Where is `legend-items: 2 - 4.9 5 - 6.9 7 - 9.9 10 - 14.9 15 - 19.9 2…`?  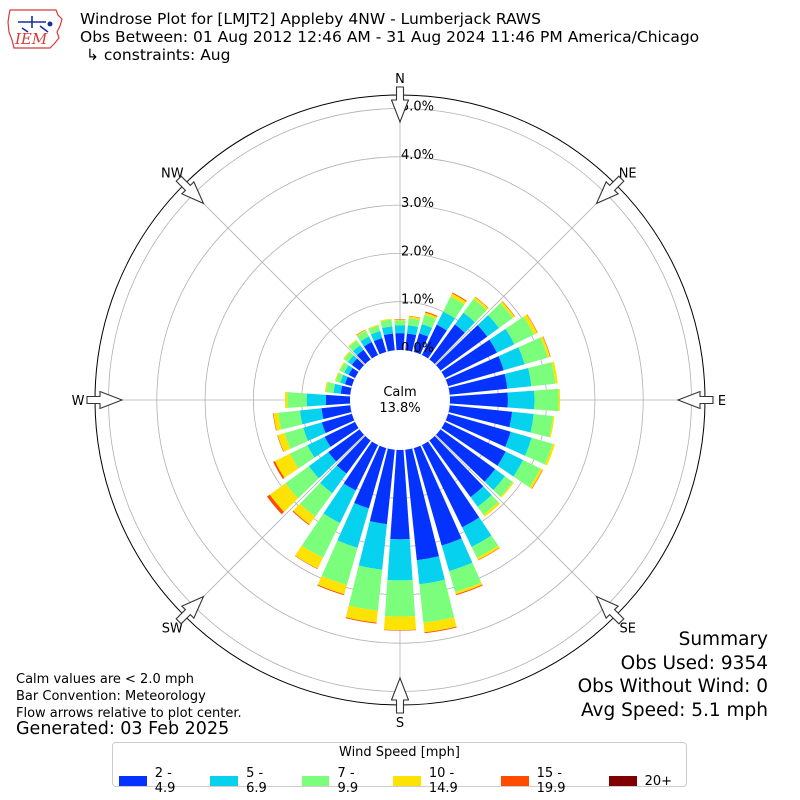 legend-items: 2 - 4.9 5 - 6.9 7 - 9.9 10 - 14.9 15 - 19.9 2… is located at coordinates (402, 781).